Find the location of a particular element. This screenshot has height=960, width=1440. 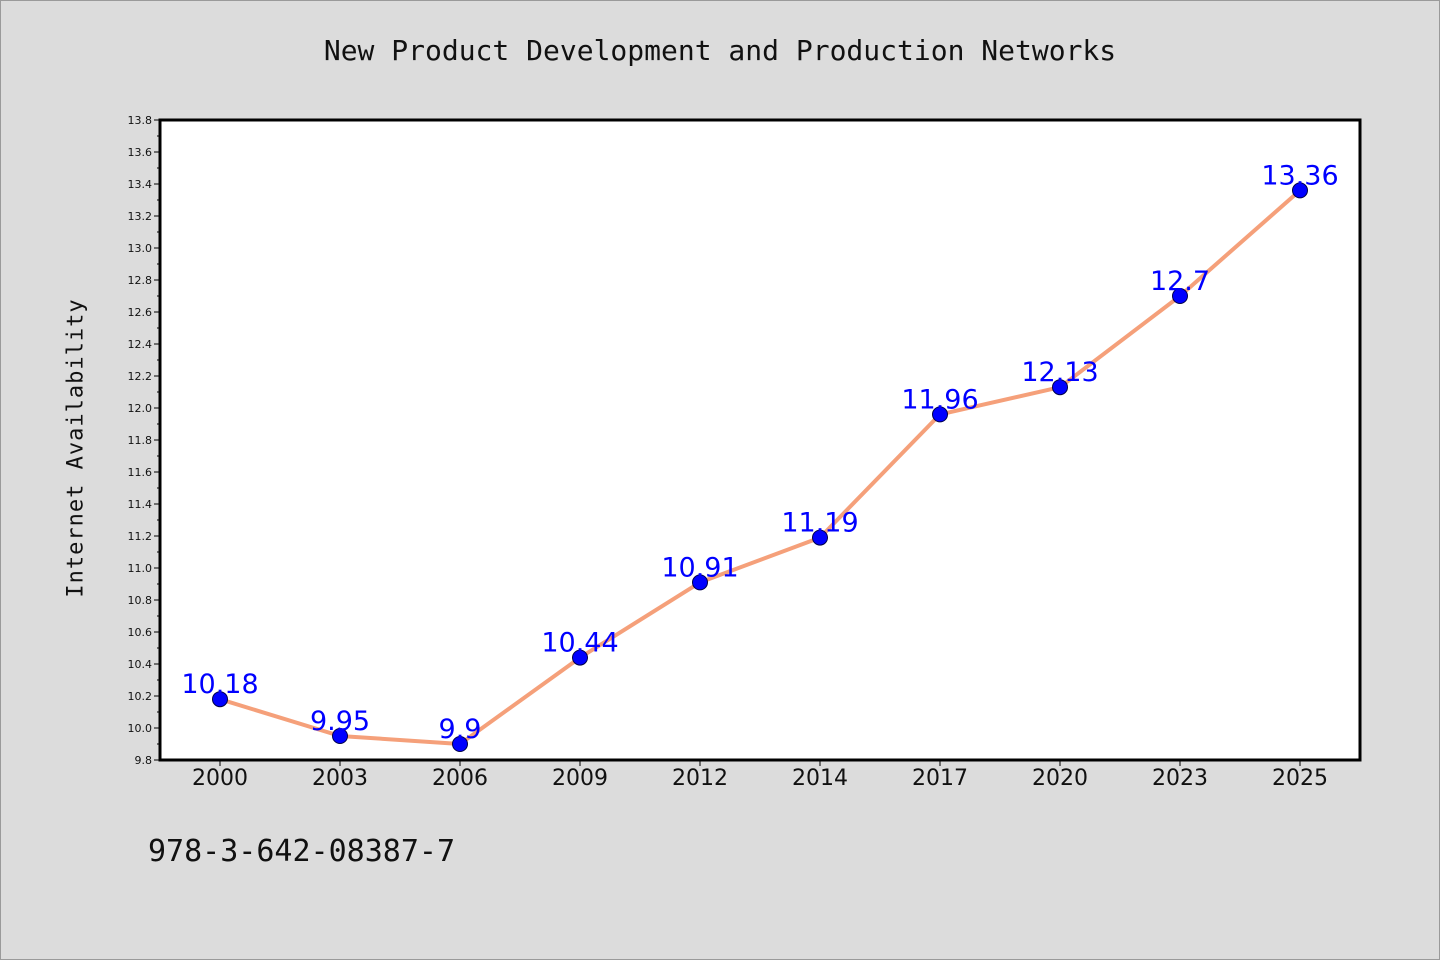

y-tick-label: 12.6 is located at coordinates (140, 312).